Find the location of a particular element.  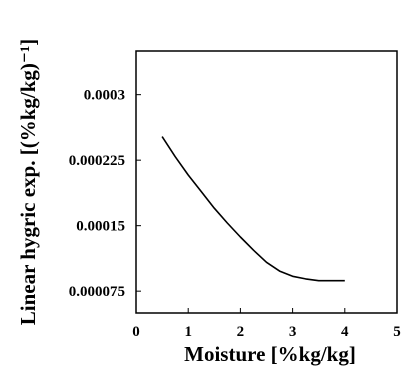

x-axis-label: Moisture [%kg/kg] is located at coordinates (270, 354).